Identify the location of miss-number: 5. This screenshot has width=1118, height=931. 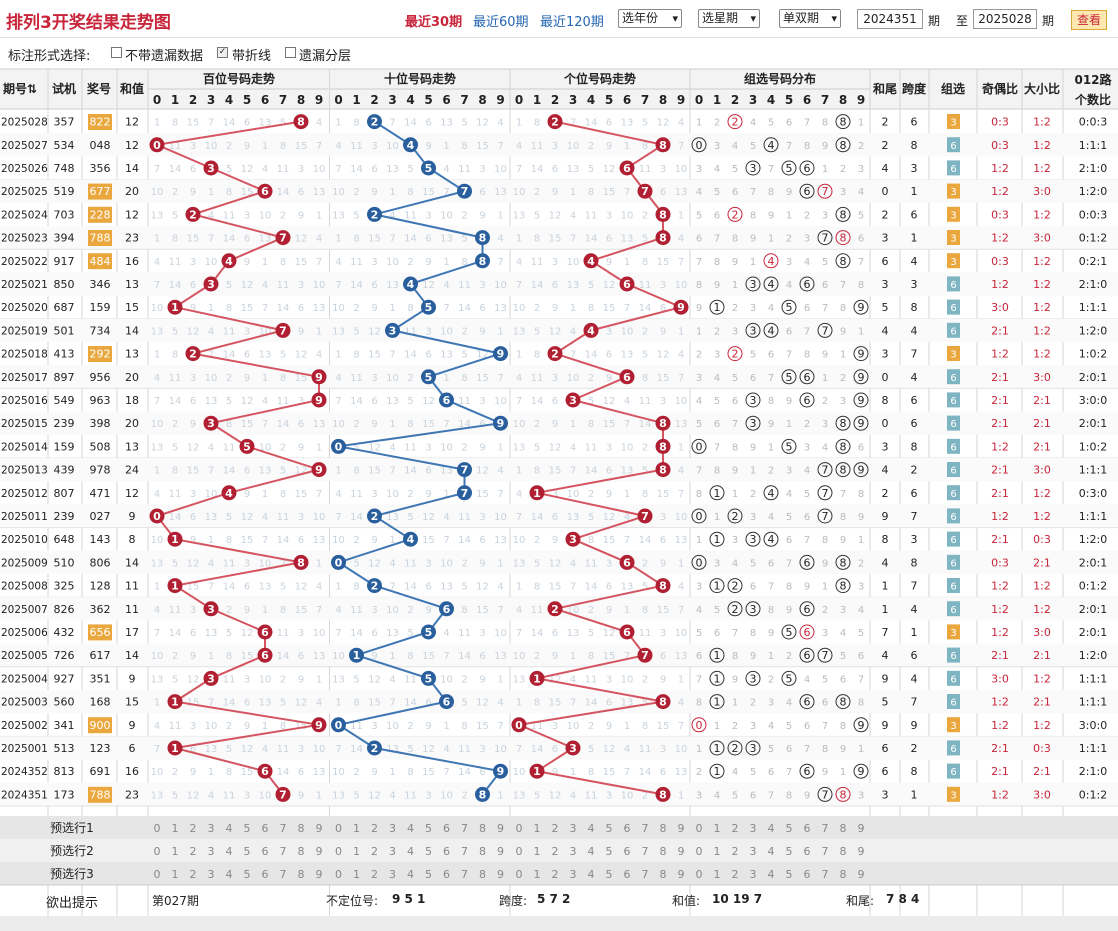
(410, 633).